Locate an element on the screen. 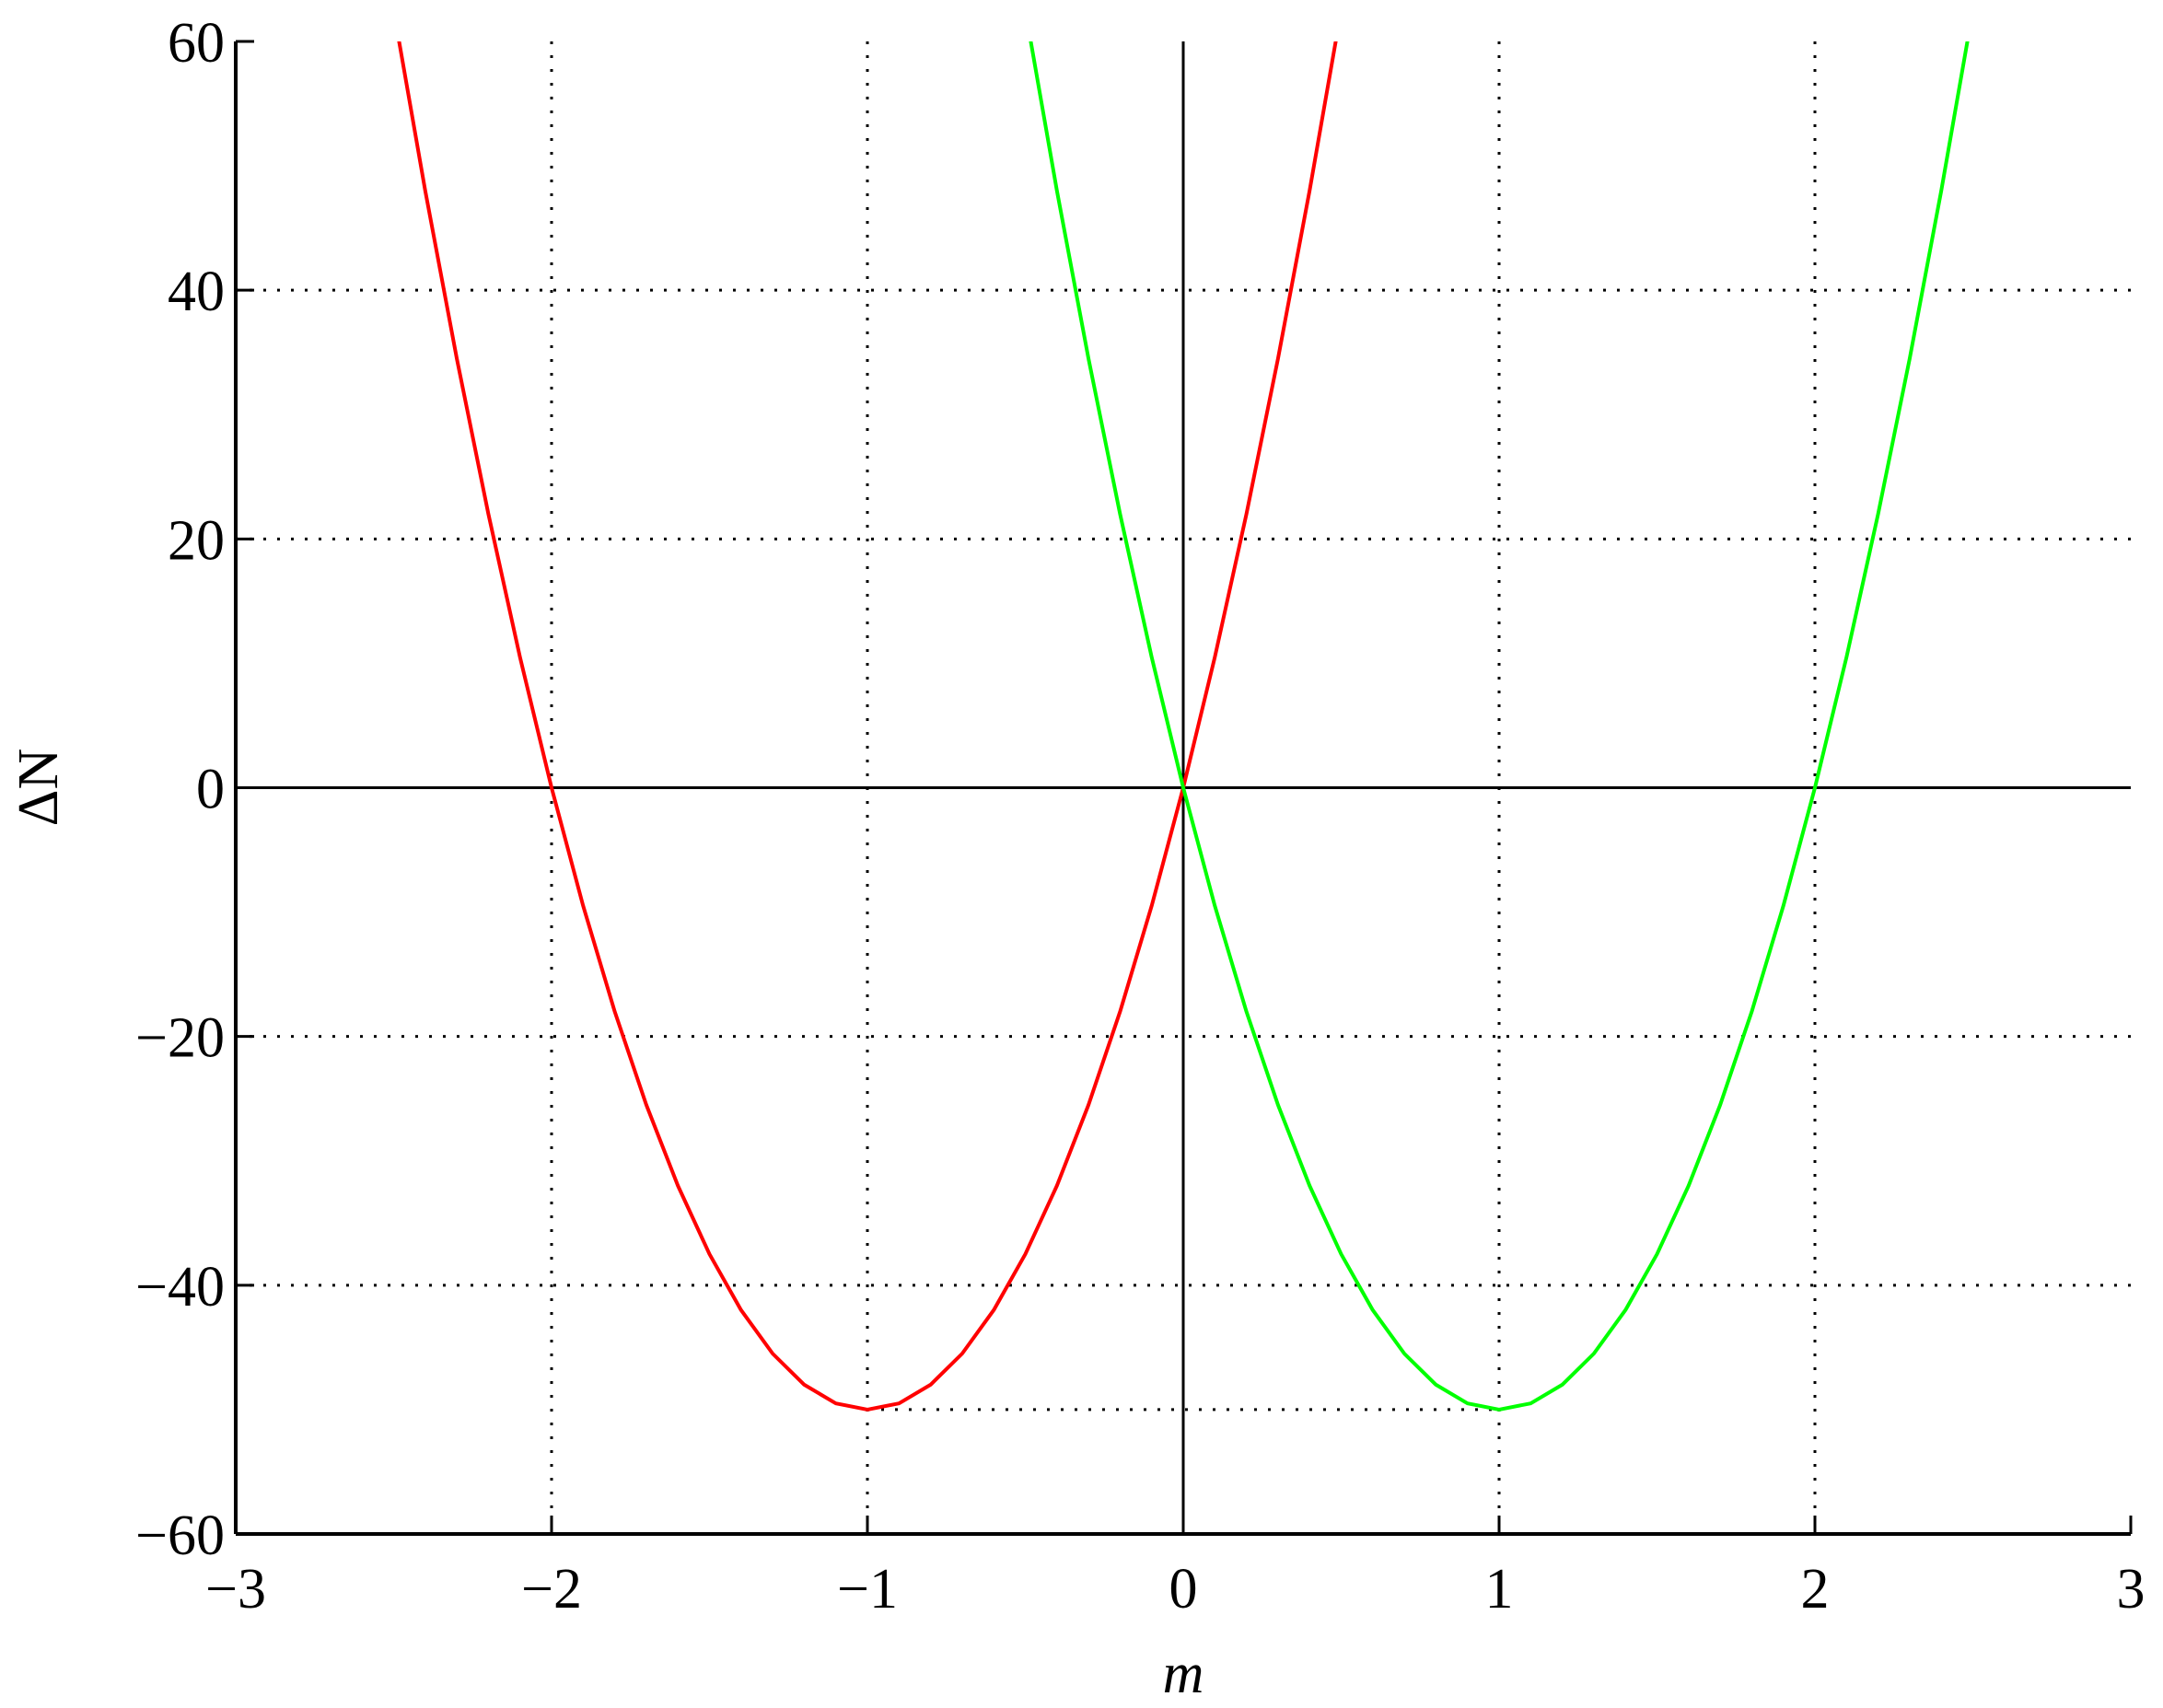 This screenshot has height=1708, width=2163. y-tick-label: 40 is located at coordinates (196, 292).